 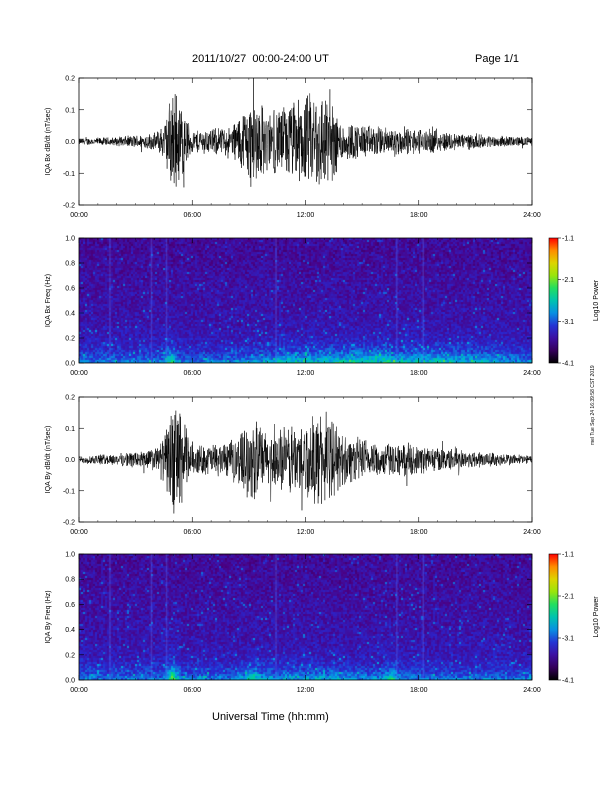 I want to click on y-axis-label: IQA By dB/dt (nT/sec), so click(x=48, y=460).